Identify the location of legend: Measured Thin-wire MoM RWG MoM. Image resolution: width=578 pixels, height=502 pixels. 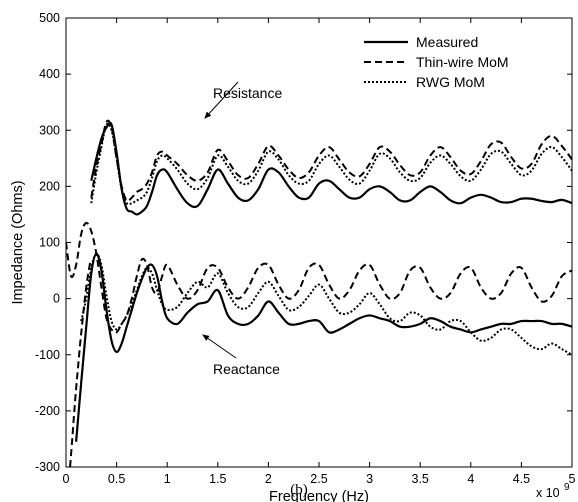
(436, 62).